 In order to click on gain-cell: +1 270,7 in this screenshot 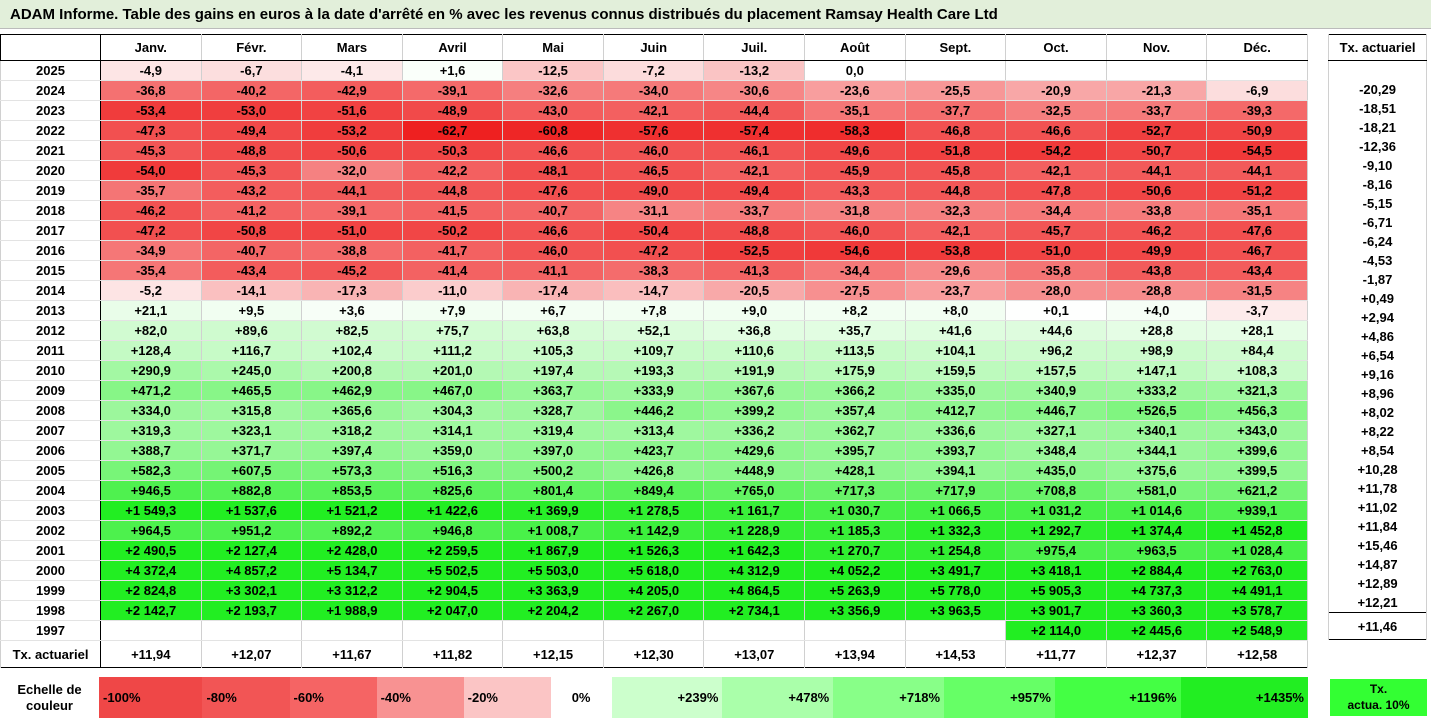, I will do `click(855, 550)`.